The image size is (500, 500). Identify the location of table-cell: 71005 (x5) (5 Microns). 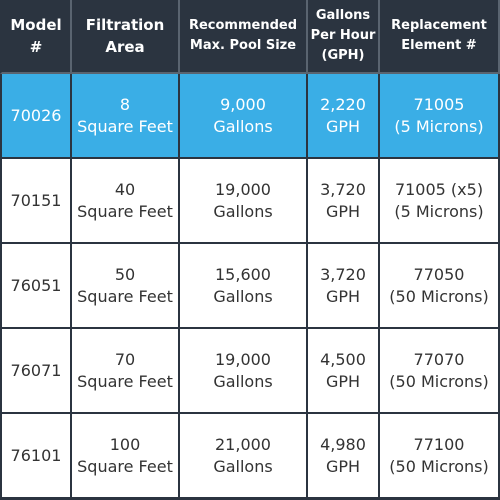
(440, 201).